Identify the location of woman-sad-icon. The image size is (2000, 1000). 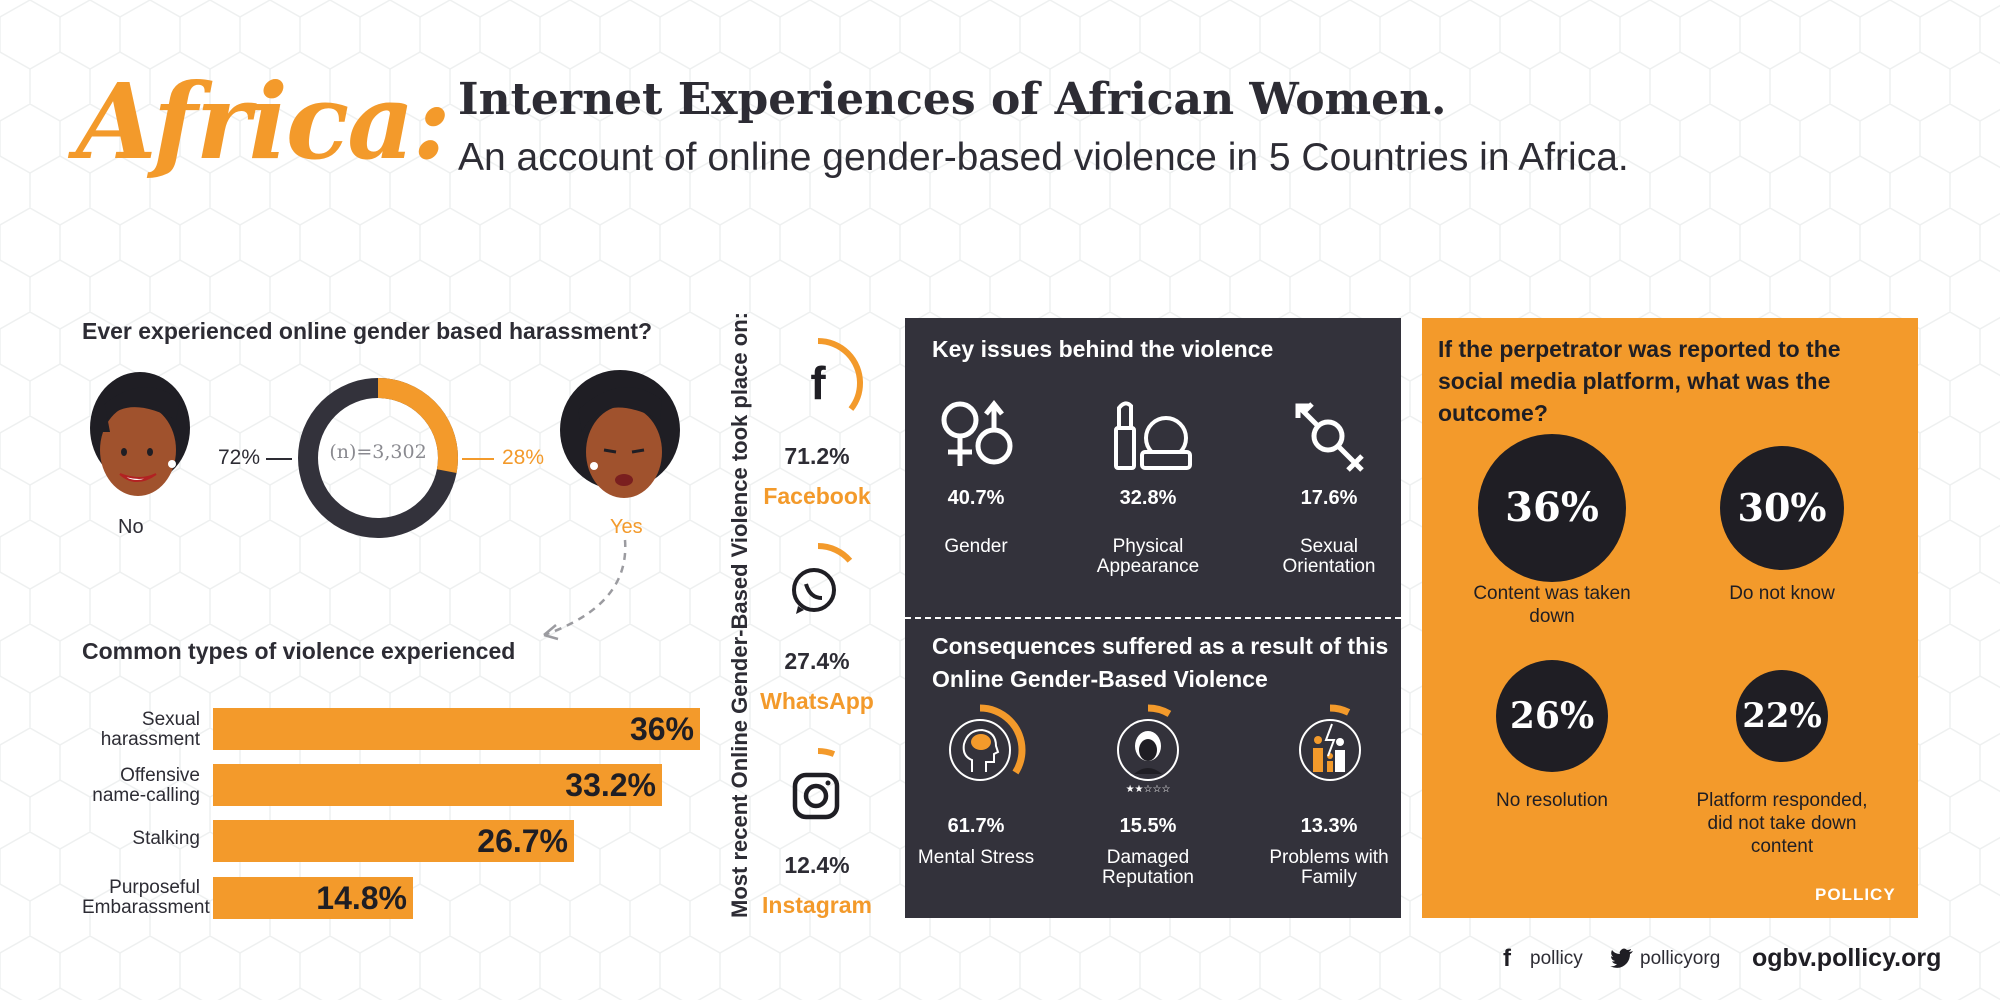
(620, 434).